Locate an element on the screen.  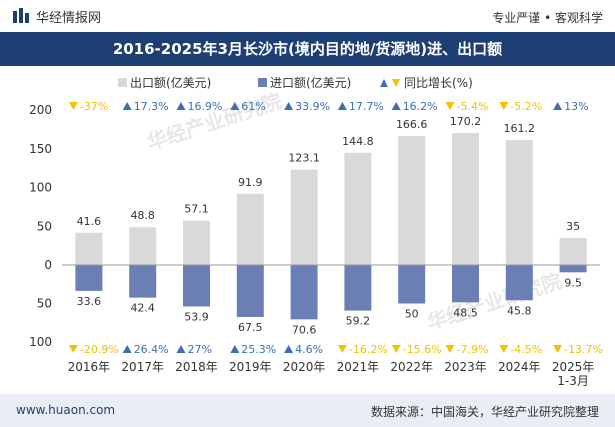
legend-swatch-import is located at coordinates (262, 82).